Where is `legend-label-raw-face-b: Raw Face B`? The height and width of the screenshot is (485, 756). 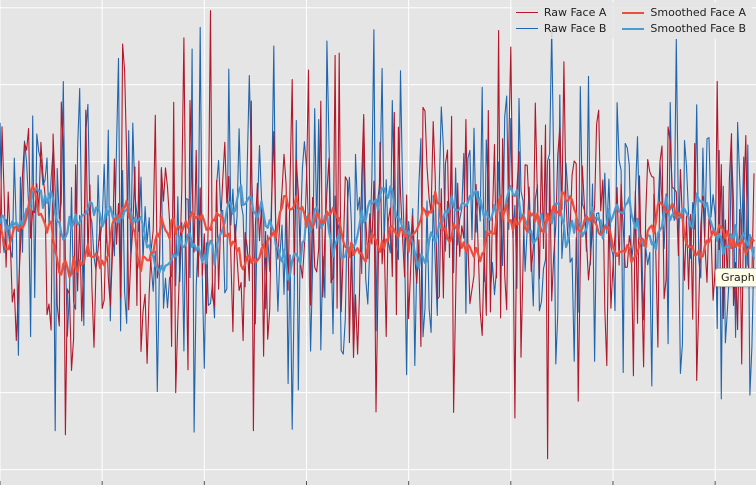
legend-label-raw-face-b: Raw Face B is located at coordinates (575, 28).